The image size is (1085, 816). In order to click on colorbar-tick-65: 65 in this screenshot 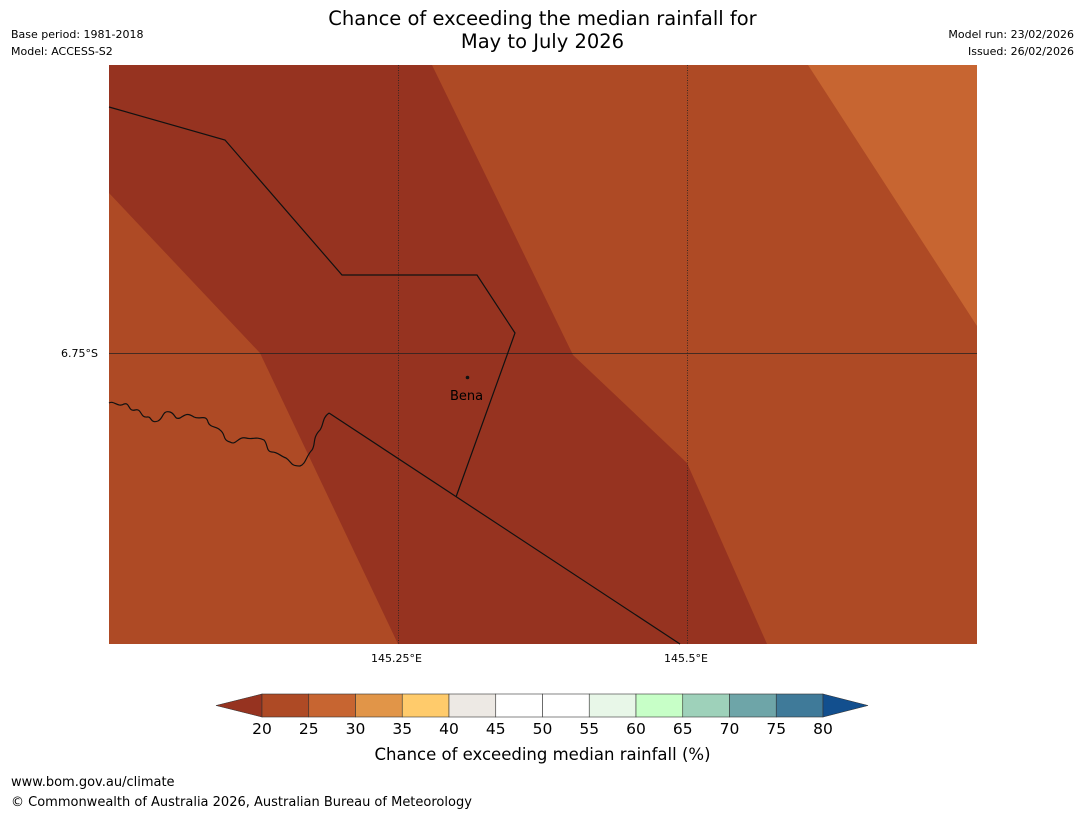, I will do `click(682, 729)`.